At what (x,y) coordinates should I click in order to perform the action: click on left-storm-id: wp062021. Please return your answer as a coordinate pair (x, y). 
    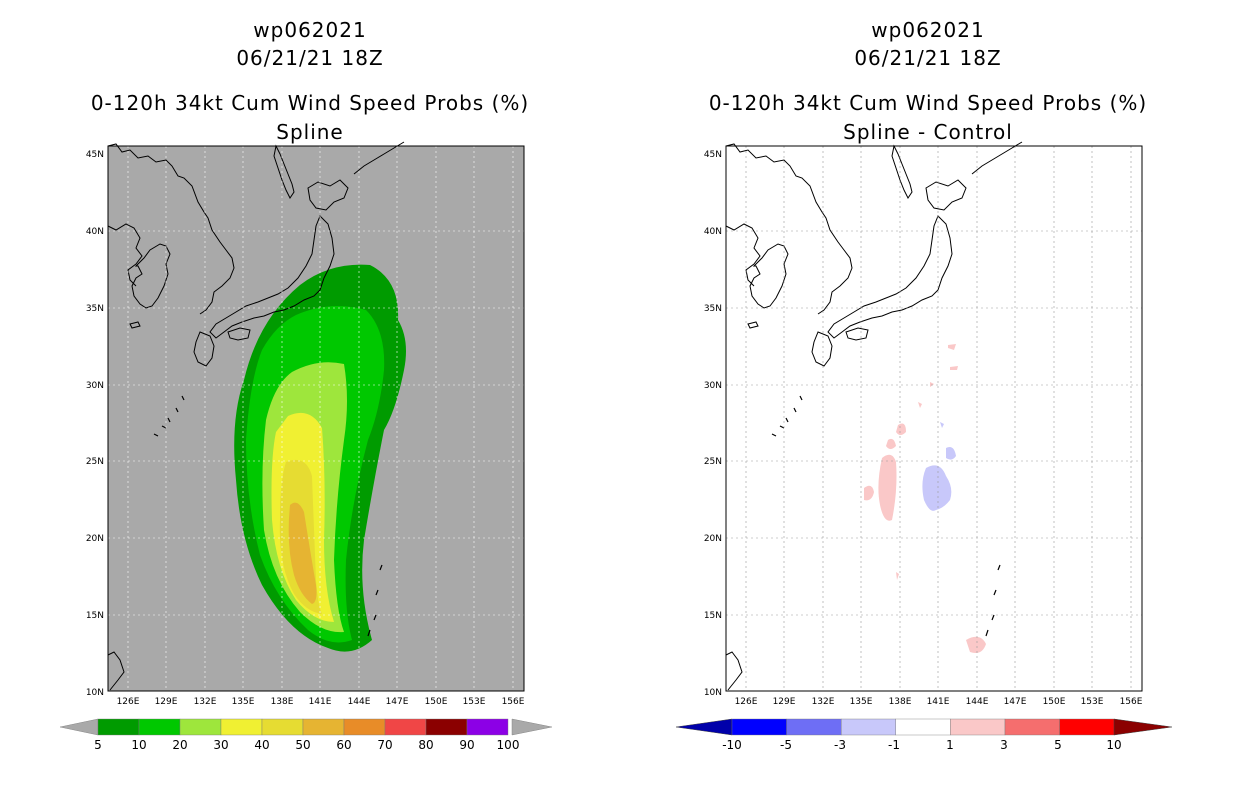
    Looking at the image, I should click on (310, 30).